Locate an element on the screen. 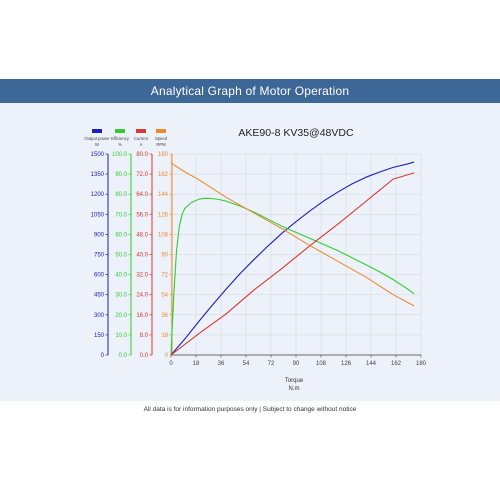 This screenshot has height=500, width=500. current-tick-label: 16.0 is located at coordinates (142, 316).